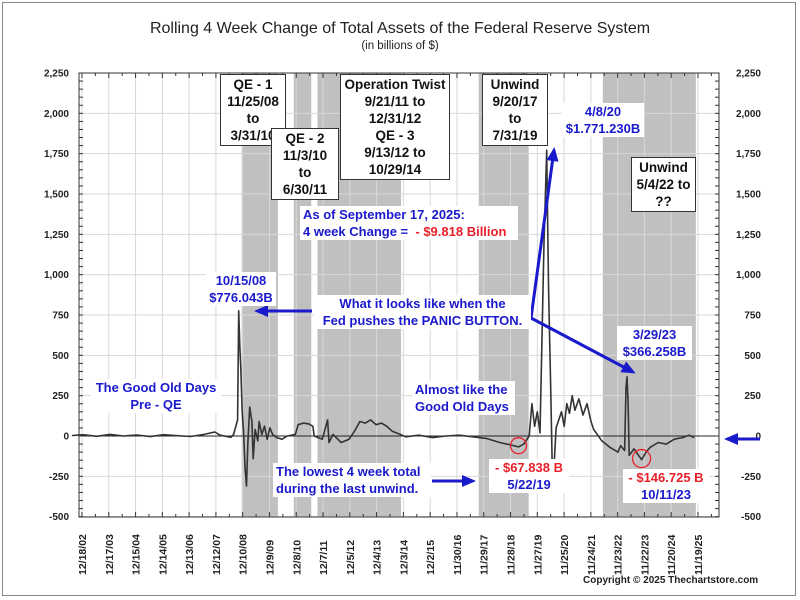 The height and width of the screenshot is (600, 800). I want to click on peak-2008-value: $776.043B, so click(241, 297).